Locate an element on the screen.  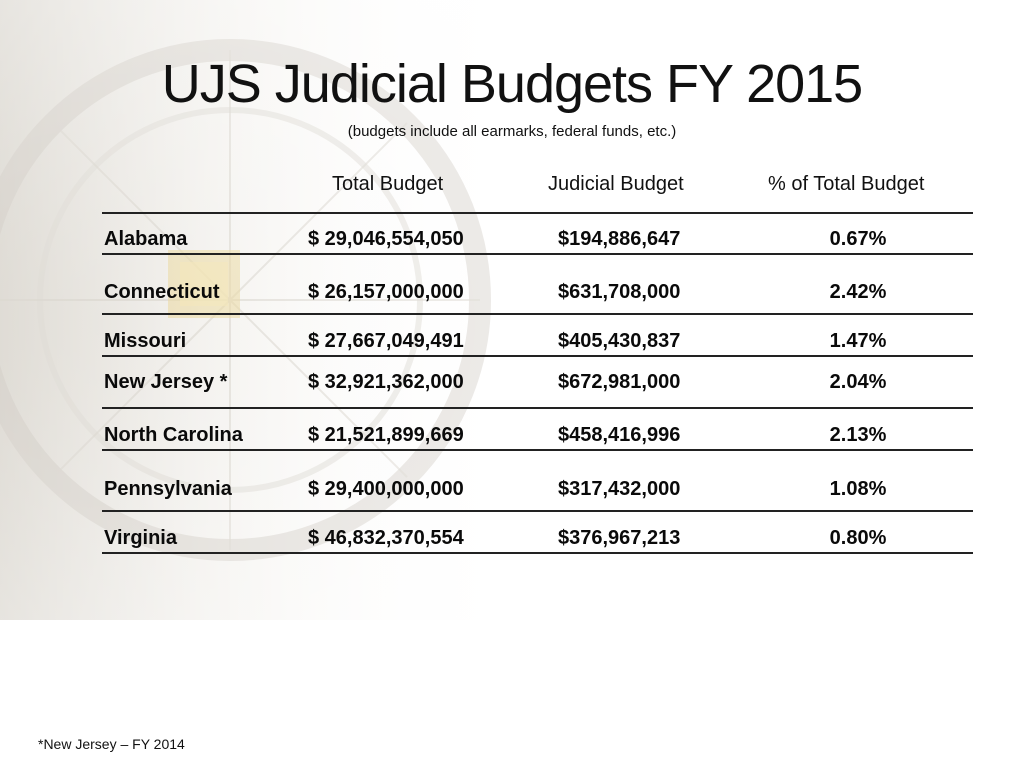
state-name: Connecticut is located at coordinates (162, 292).